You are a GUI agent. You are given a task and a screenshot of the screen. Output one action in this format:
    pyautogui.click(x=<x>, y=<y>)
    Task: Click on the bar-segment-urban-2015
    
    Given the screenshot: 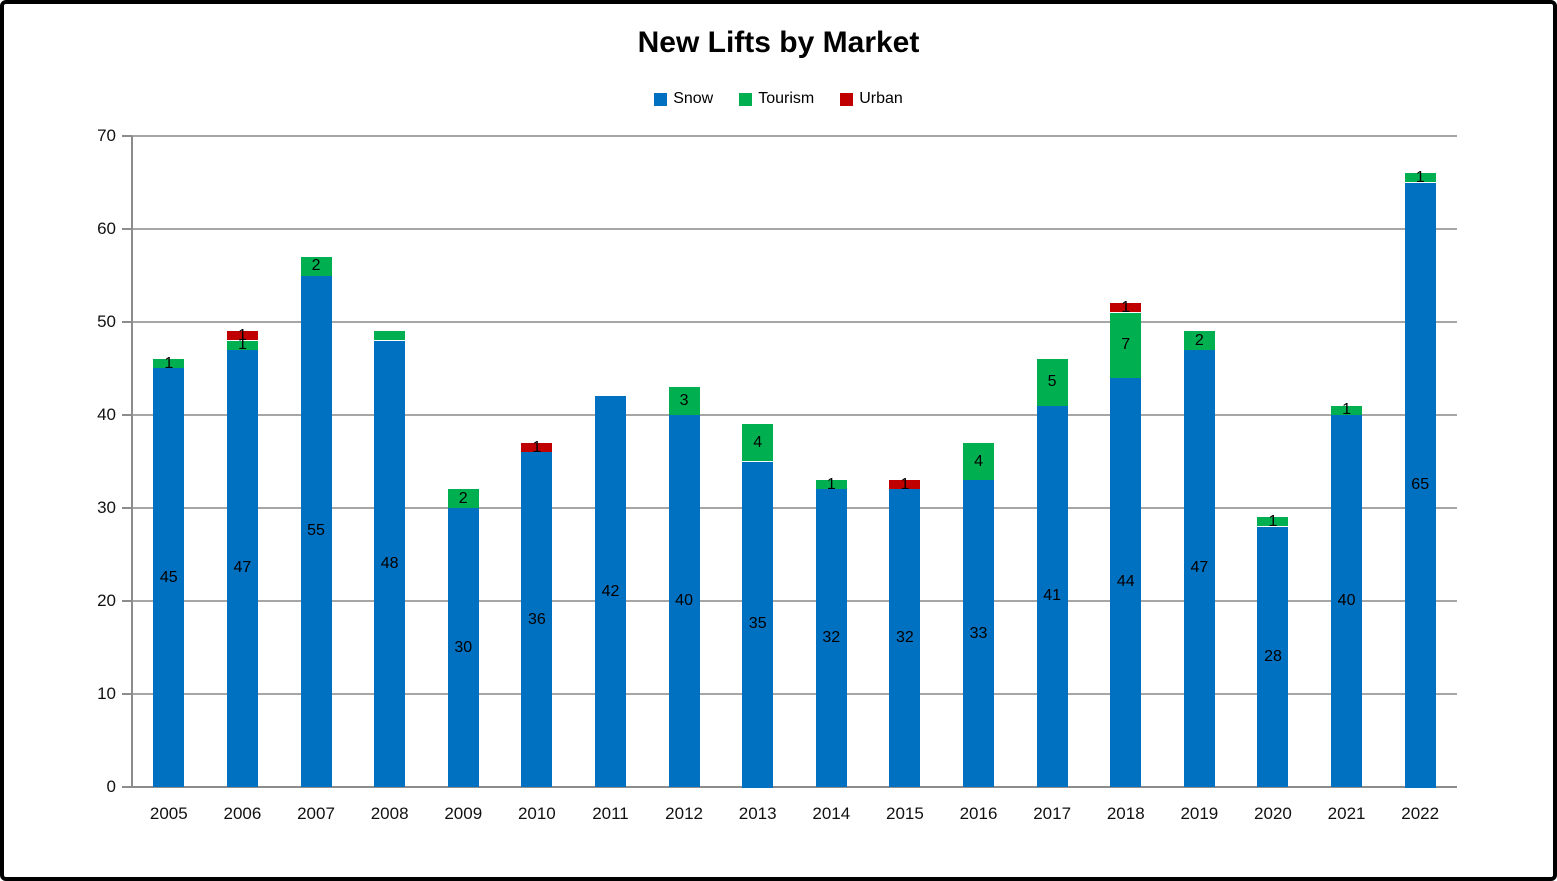 What is the action you would take?
    pyautogui.click(x=904, y=484)
    